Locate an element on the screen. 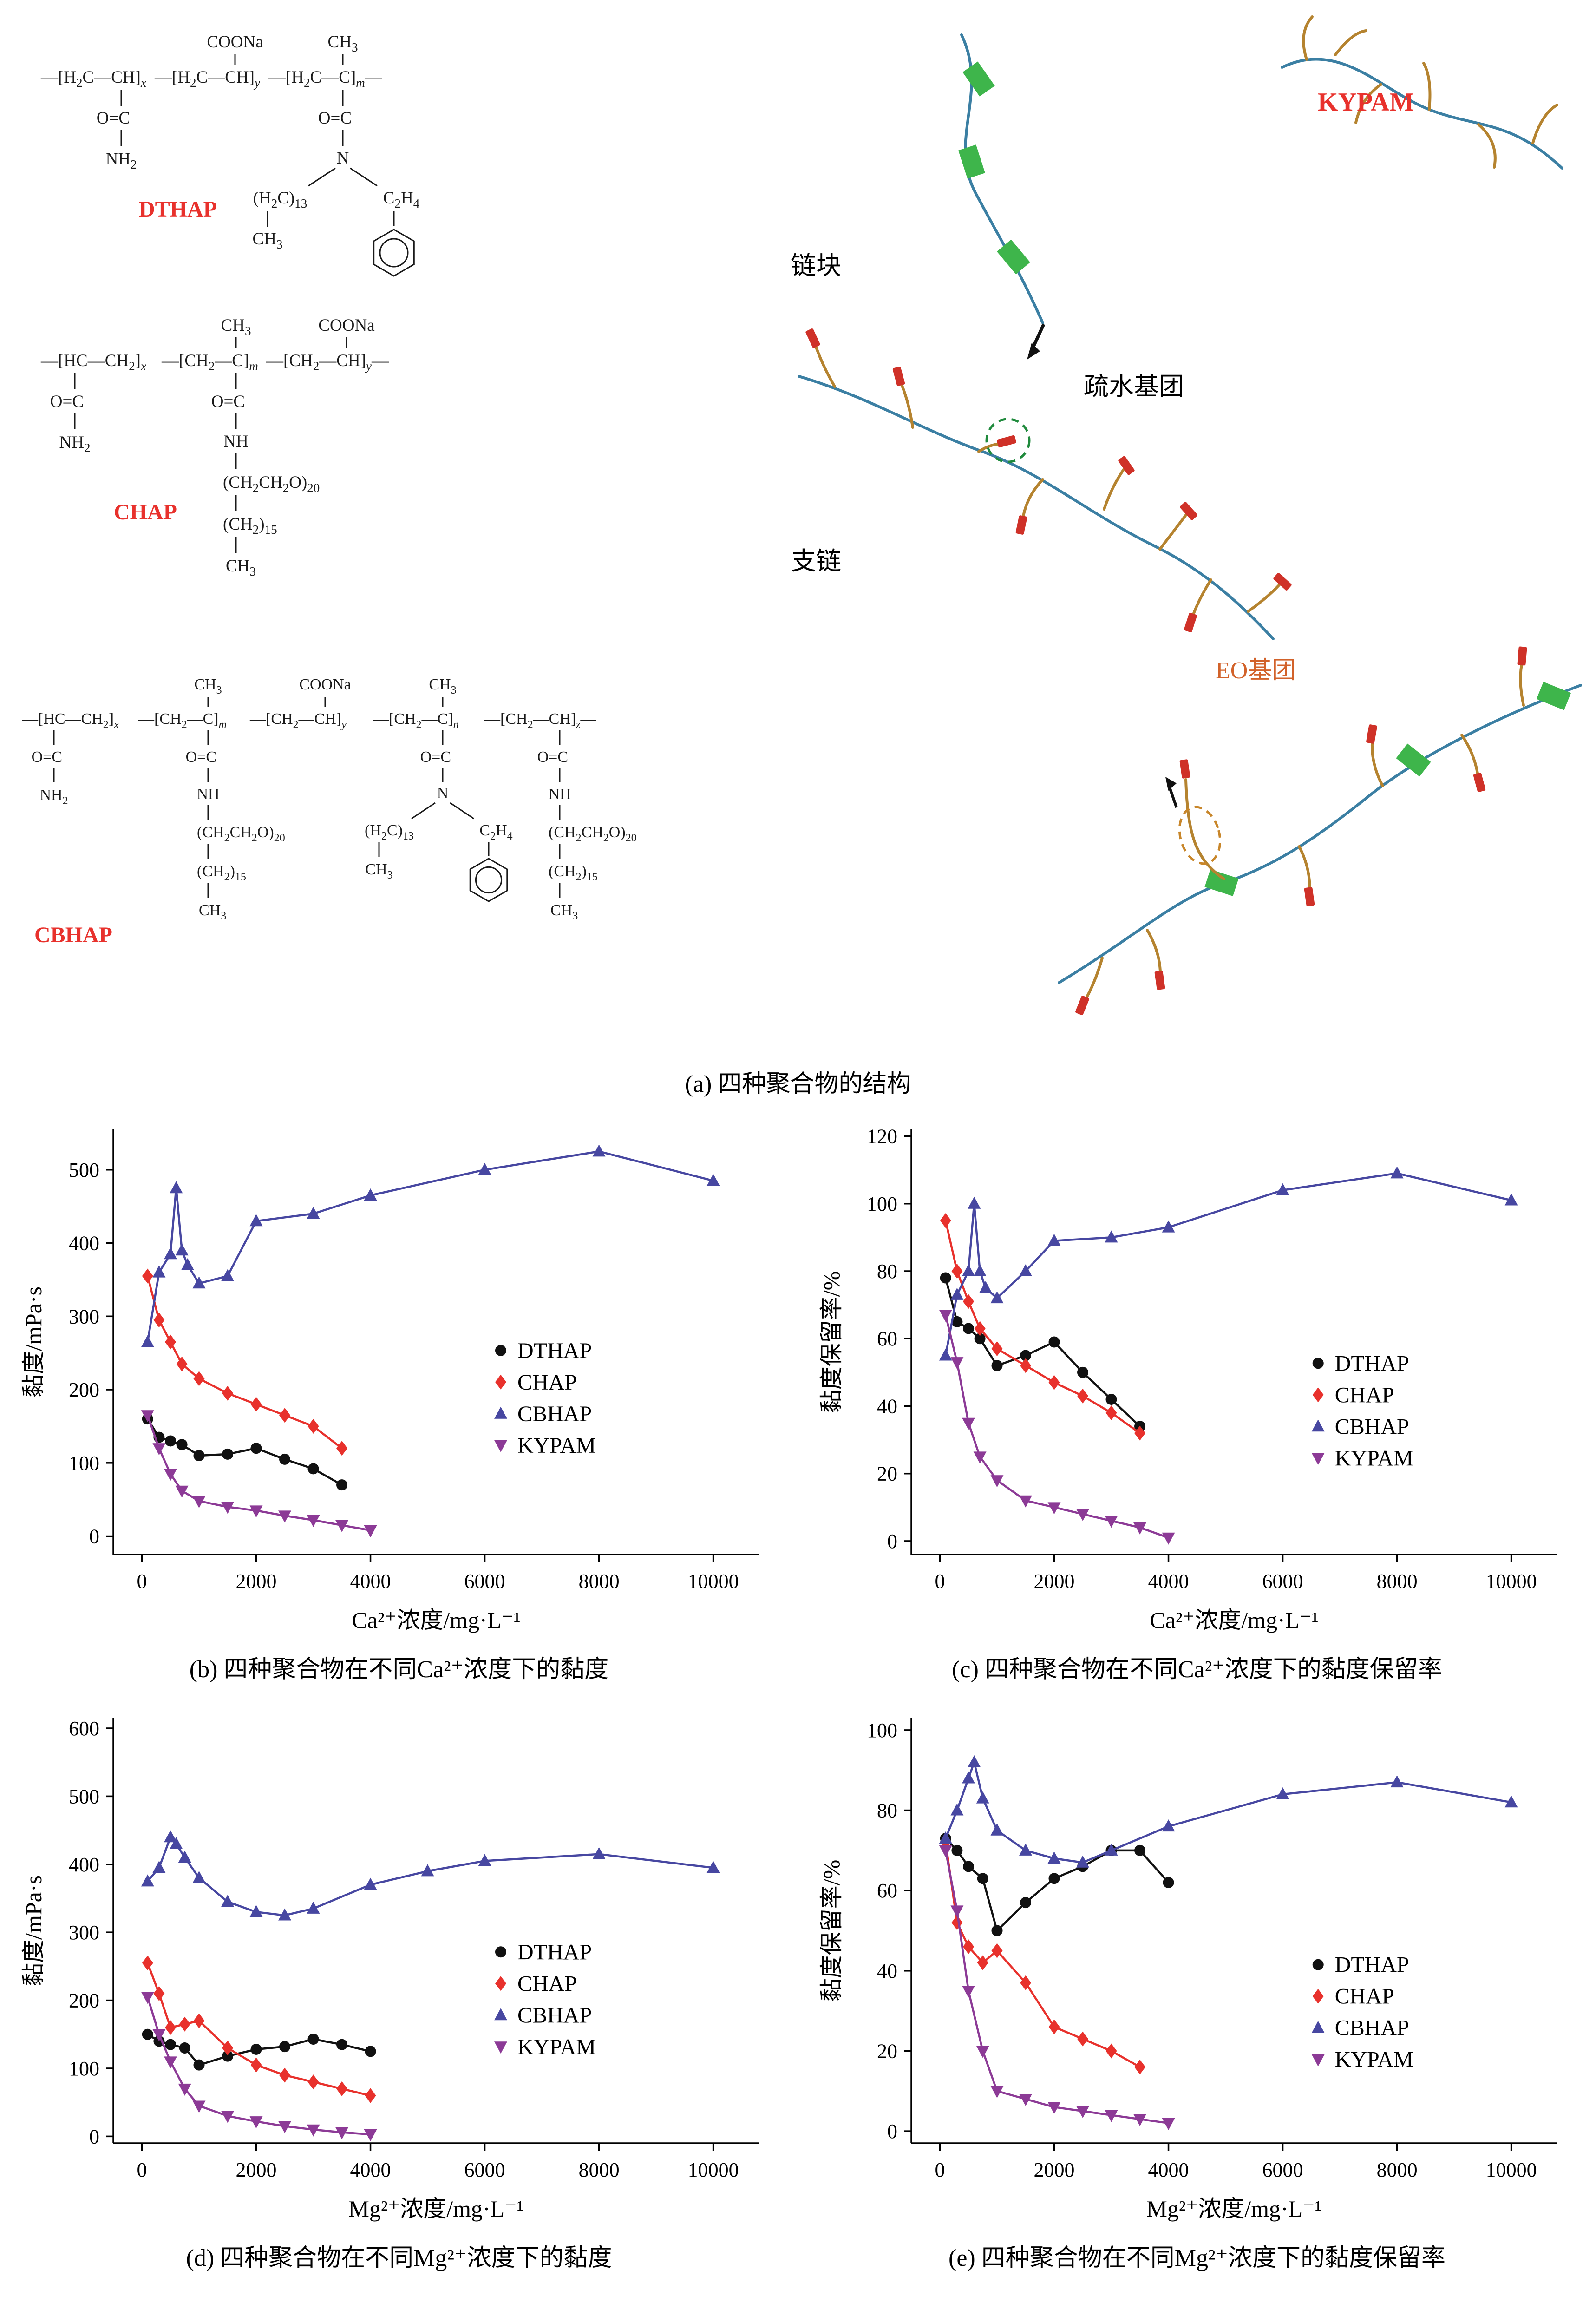  tick-labels: 0 20 40 60 80 100 120 0 2000 4000 6000 8000 10000 is located at coordinates (1202, 1359).